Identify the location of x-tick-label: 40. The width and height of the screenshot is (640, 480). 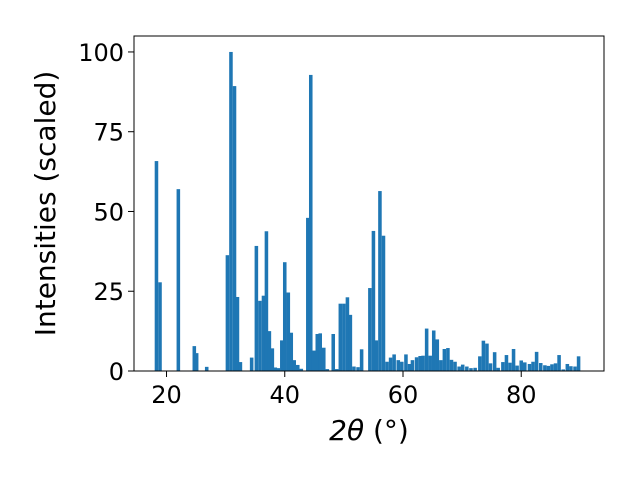
(284, 395).